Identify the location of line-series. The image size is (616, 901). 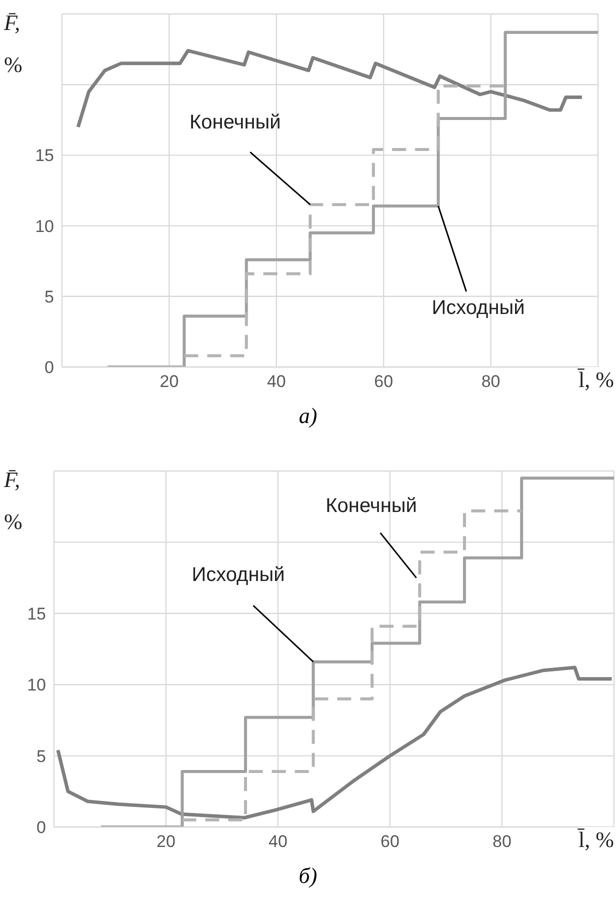
(330, 88).